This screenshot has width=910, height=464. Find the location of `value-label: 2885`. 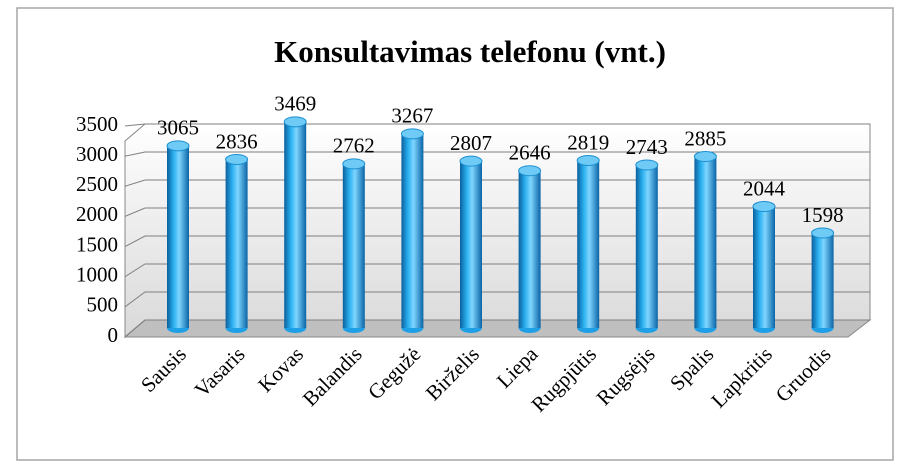

value-label: 2885 is located at coordinates (705, 138).